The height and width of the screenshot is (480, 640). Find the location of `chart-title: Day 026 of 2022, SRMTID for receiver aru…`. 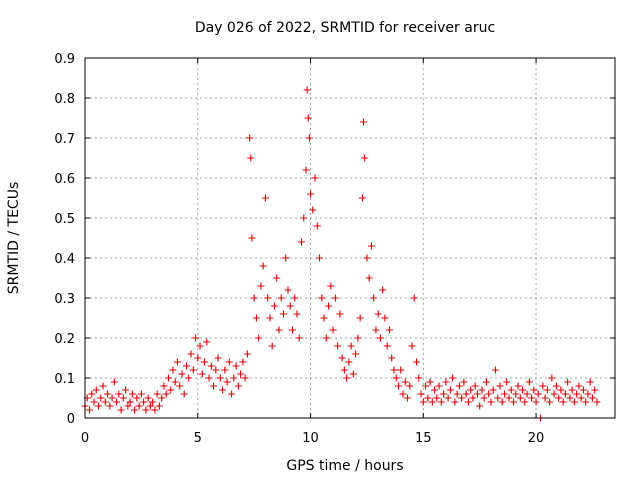

chart-title: Day 026 of 2022, SRMTID for receiver aru… is located at coordinates (345, 28).